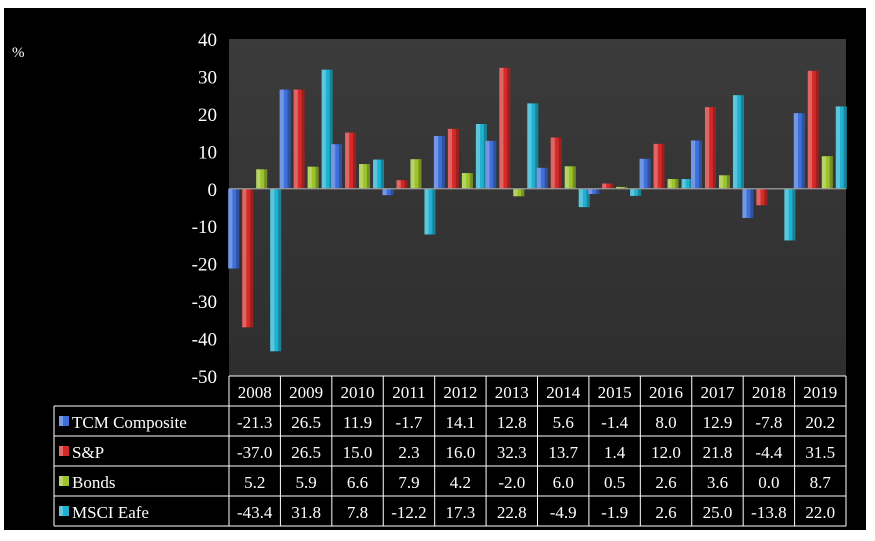 The image size is (875, 541). I want to click on legend-entry: MSCI Eafe, so click(104, 512).